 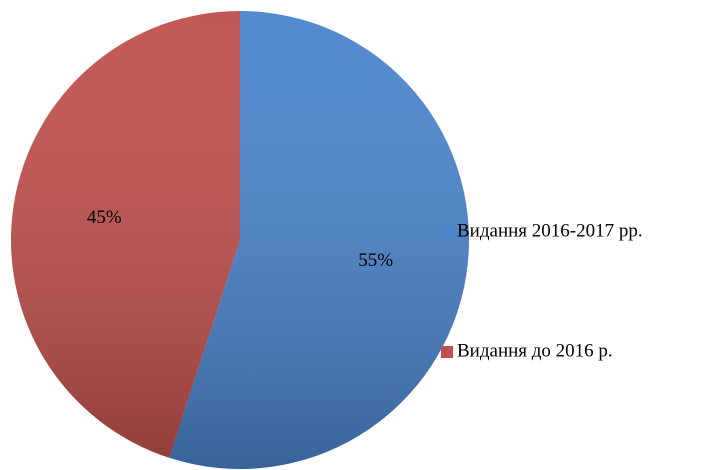 I want to click on legend-label: Видання 2016-2017 рр., so click(x=550, y=230).